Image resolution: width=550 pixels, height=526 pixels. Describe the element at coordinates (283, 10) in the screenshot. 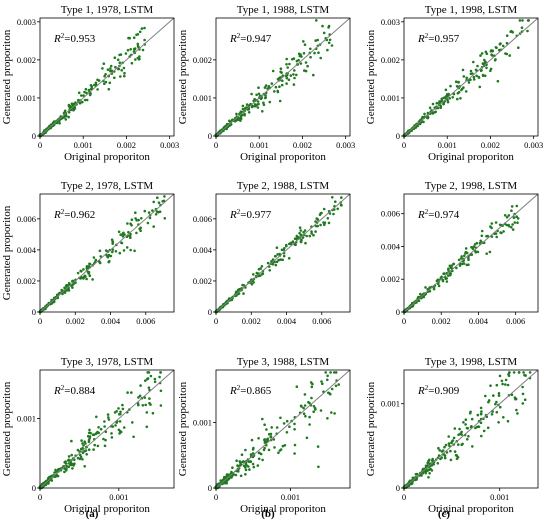

I see `panel-title: Type 1, 1988, LSTM` at that location.